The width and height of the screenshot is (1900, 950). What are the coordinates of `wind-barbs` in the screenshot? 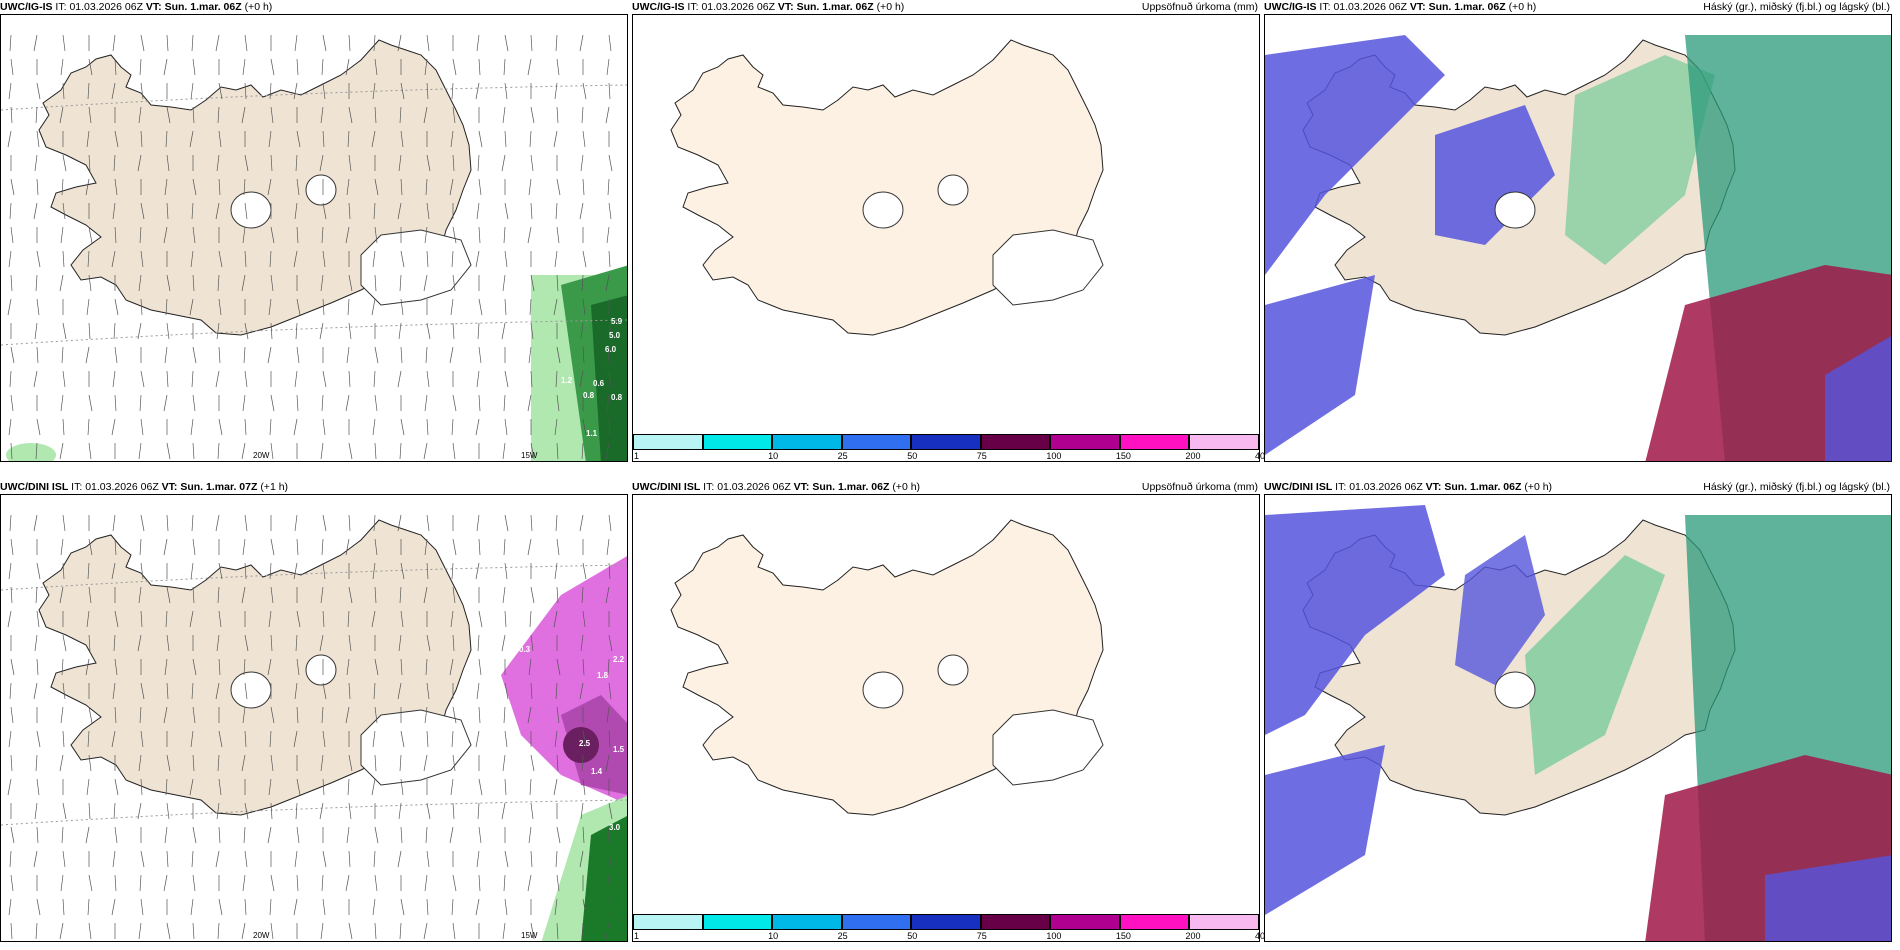 It's located at (310, 247).